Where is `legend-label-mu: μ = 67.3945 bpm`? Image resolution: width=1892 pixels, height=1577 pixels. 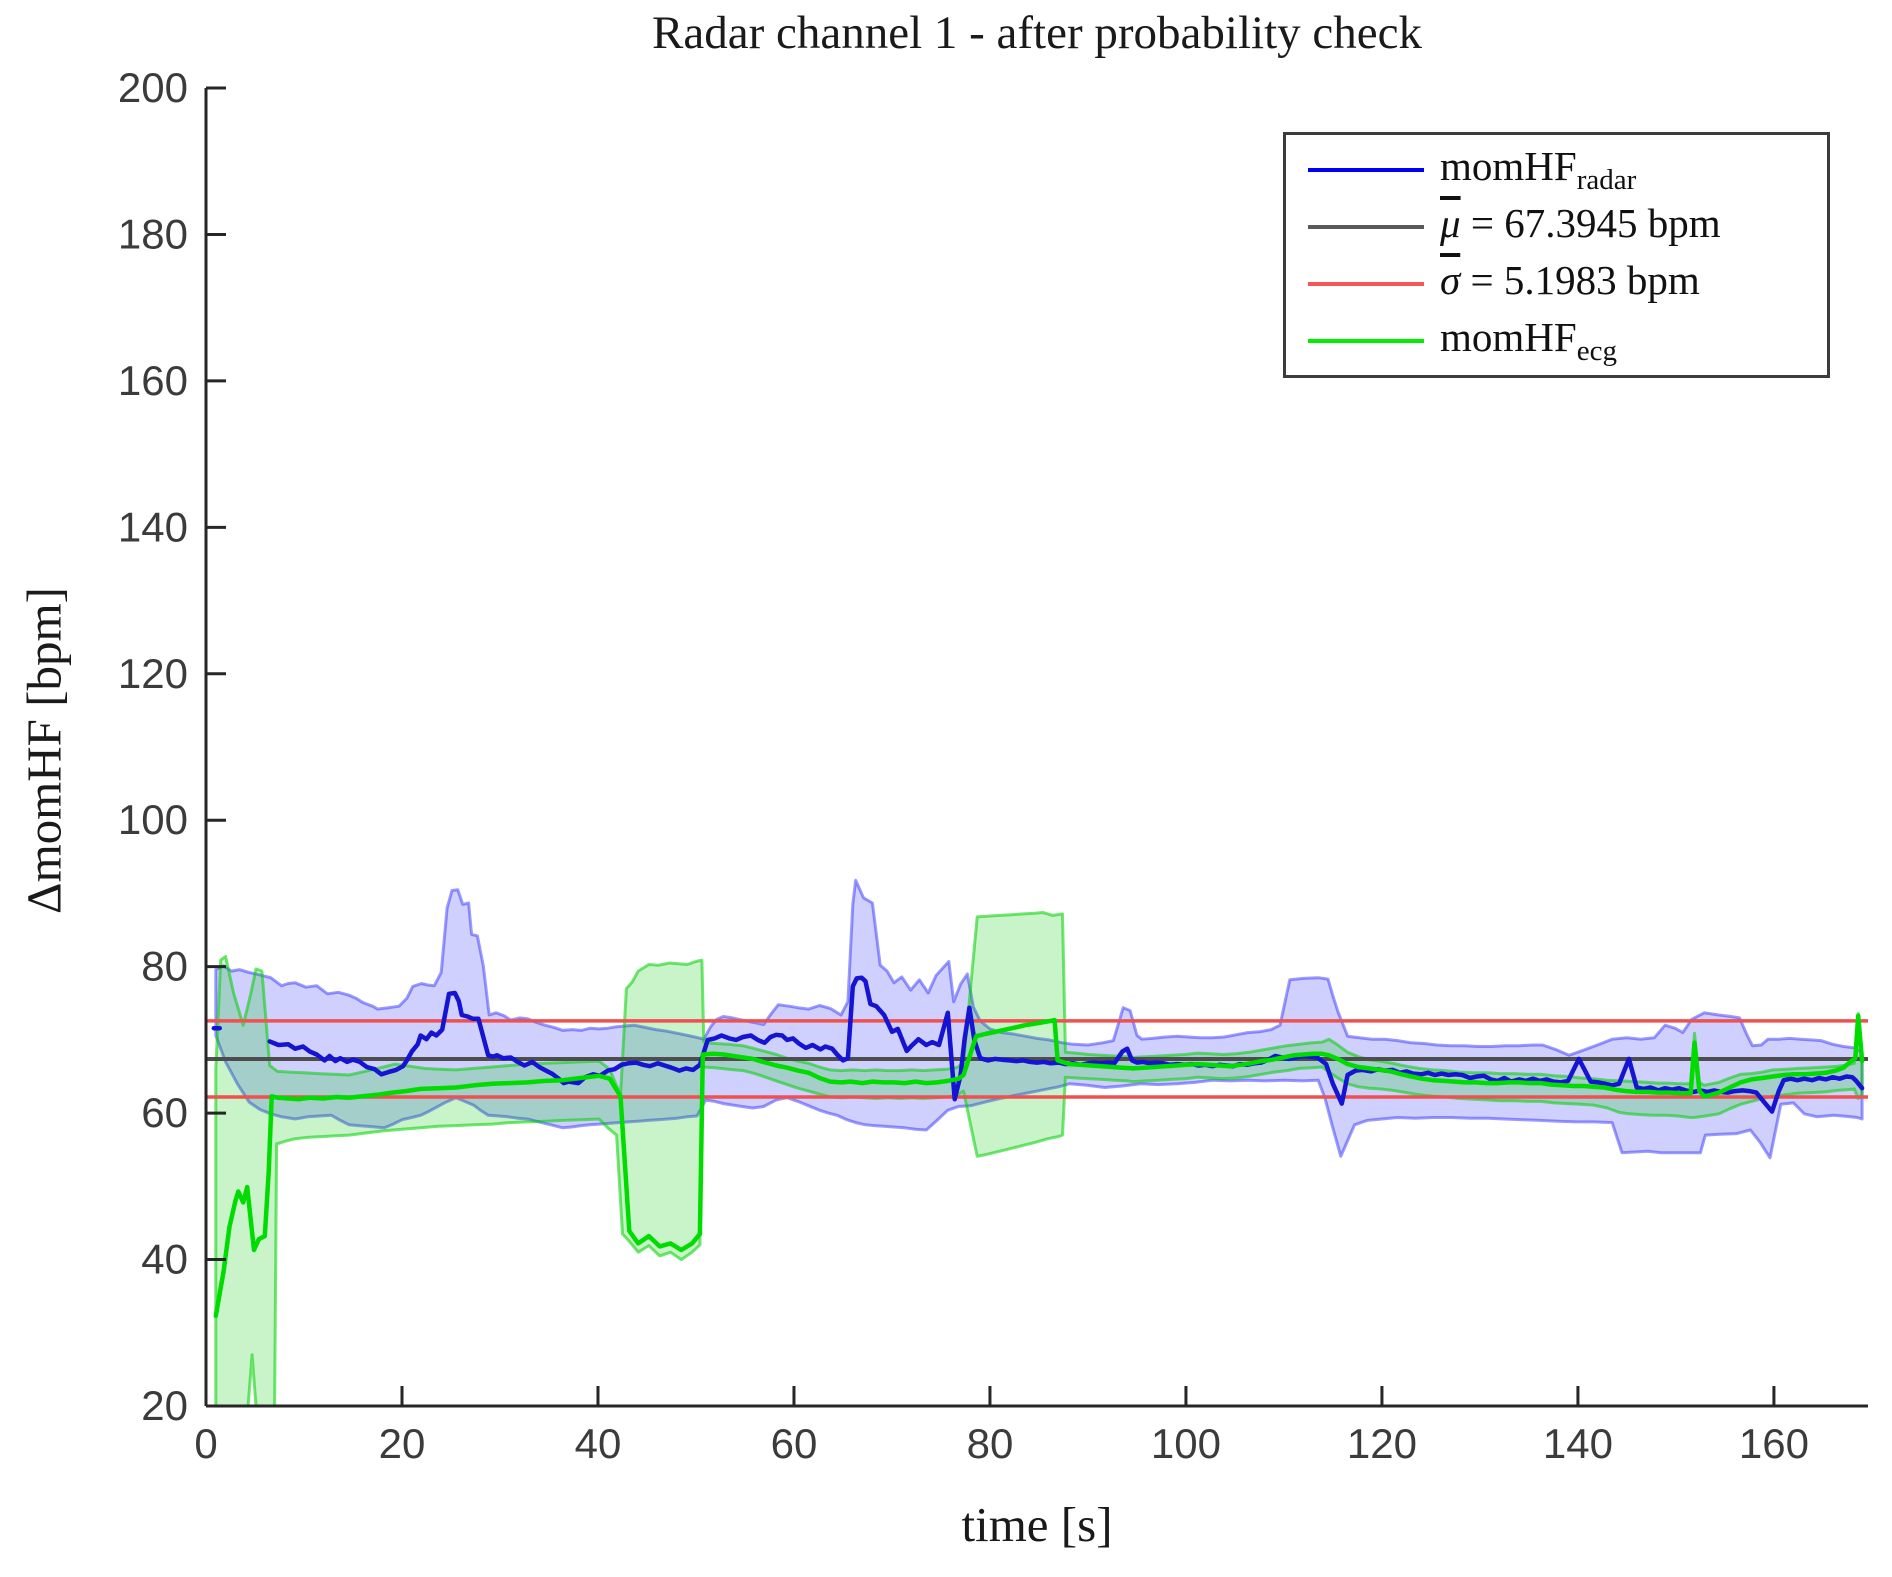
legend-label-mu: μ = 67.3945 bpm is located at coordinates (1580, 226).